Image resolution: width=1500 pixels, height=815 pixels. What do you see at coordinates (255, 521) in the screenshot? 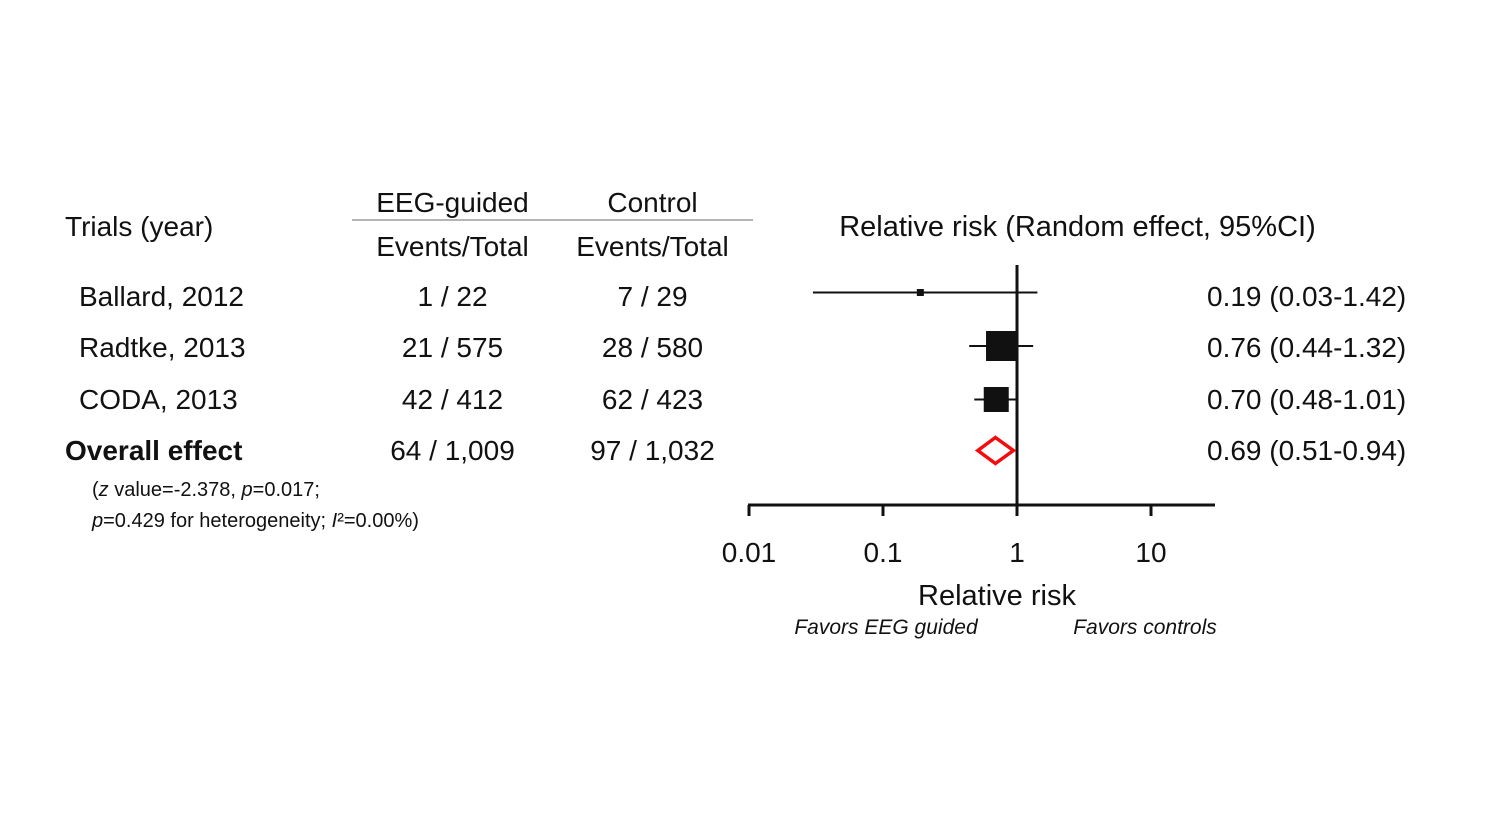
I see `footnote-heterogeneity: p=0.429 for heterogeneity; I²=0.00%)` at bounding box center [255, 521].